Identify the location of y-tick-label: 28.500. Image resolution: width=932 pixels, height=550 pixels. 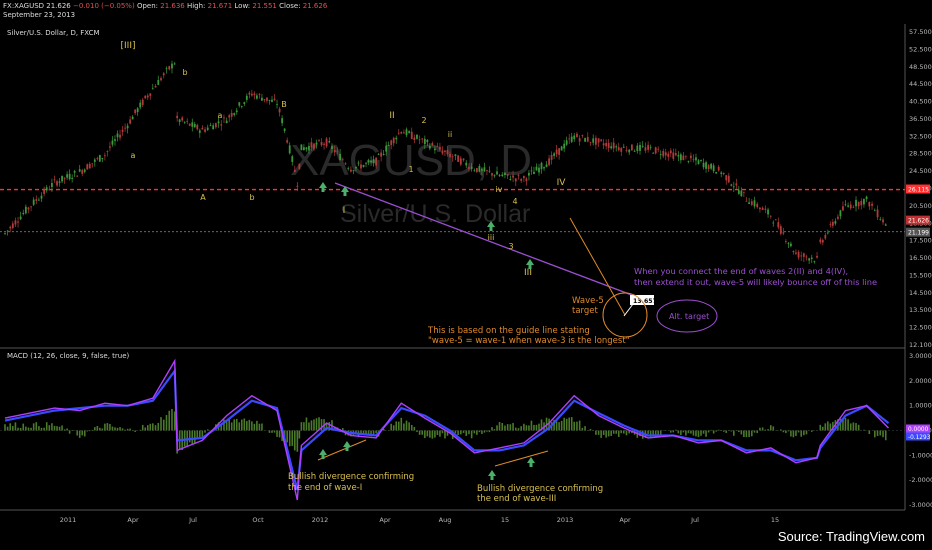
(920, 154).